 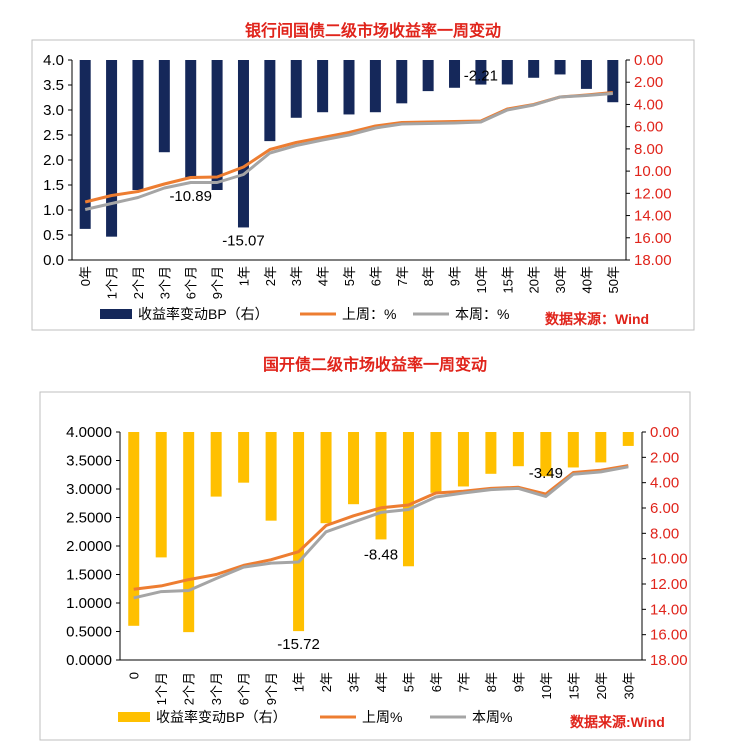 I want to click on bar-20年, so click(x=534, y=69).